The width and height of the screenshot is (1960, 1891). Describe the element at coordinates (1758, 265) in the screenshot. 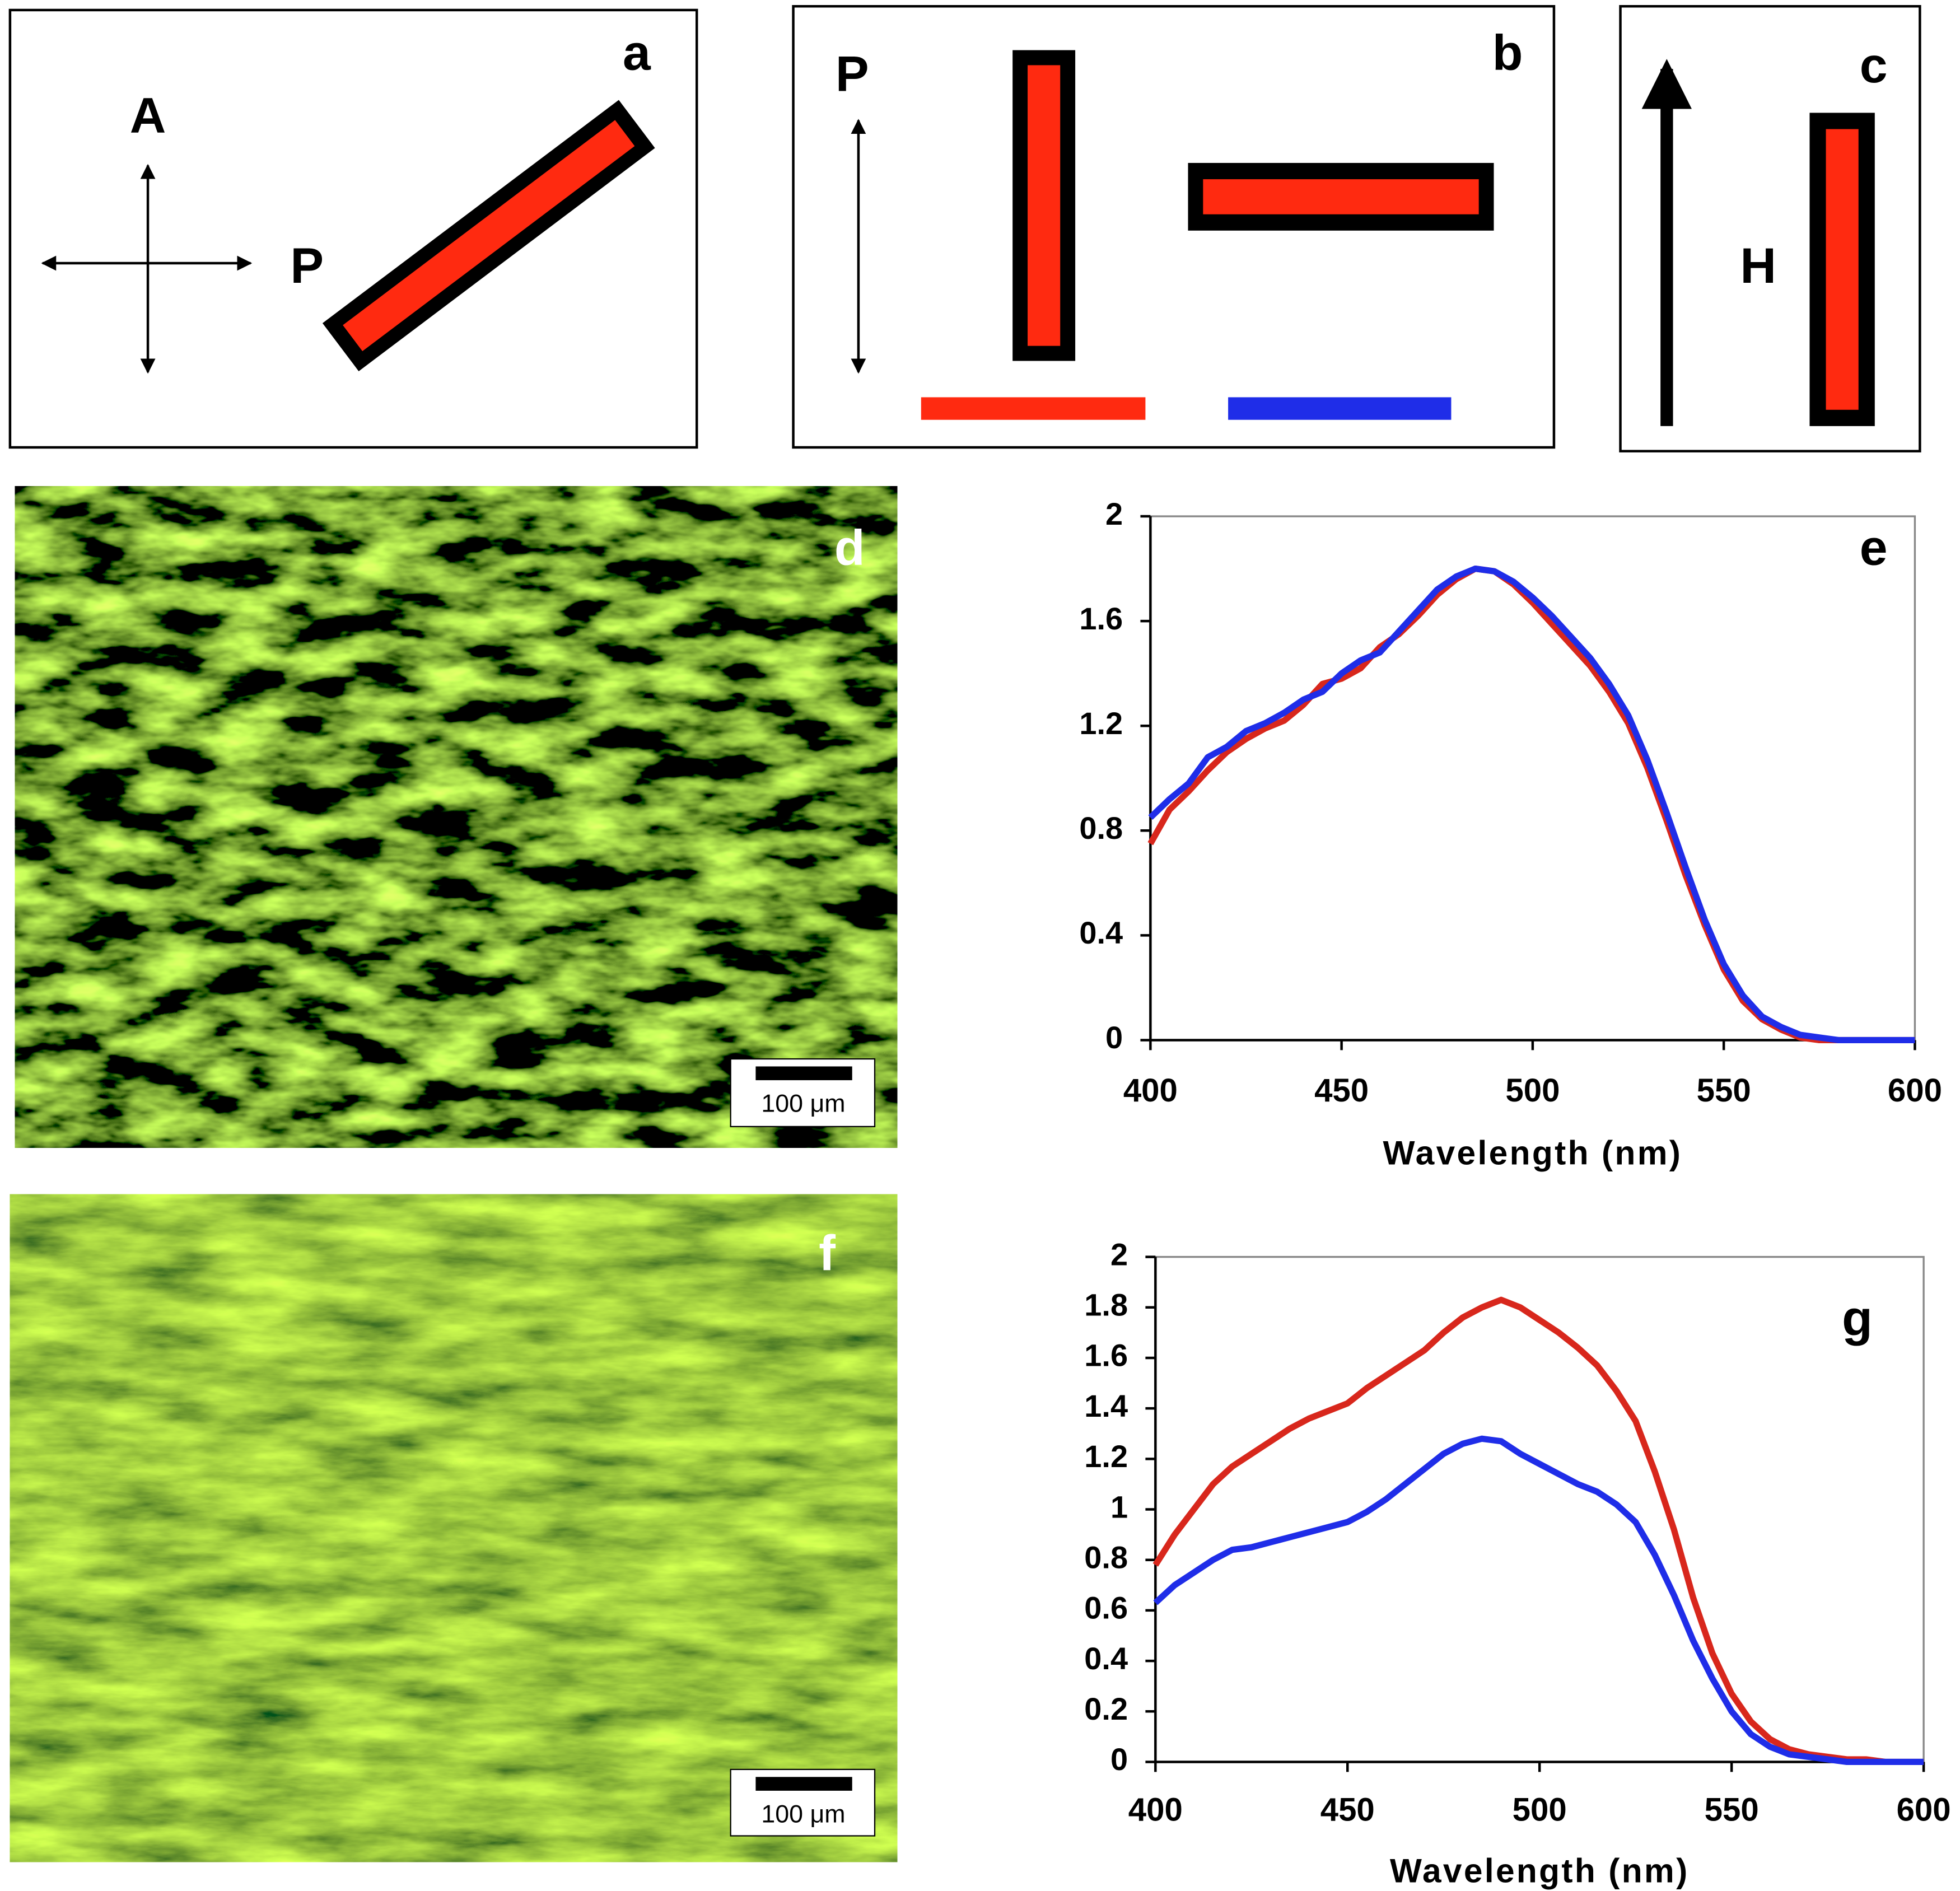

I see `field-label: H` at that location.